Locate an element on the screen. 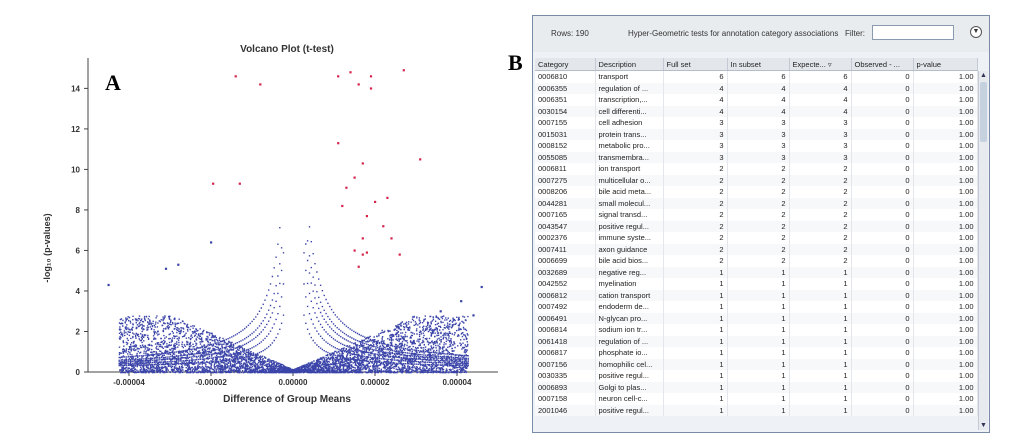 This screenshot has width=1012, height=437. table-row: 0007155 cell adhesion 3 3 3 0 1.00 is located at coordinates (756, 123).